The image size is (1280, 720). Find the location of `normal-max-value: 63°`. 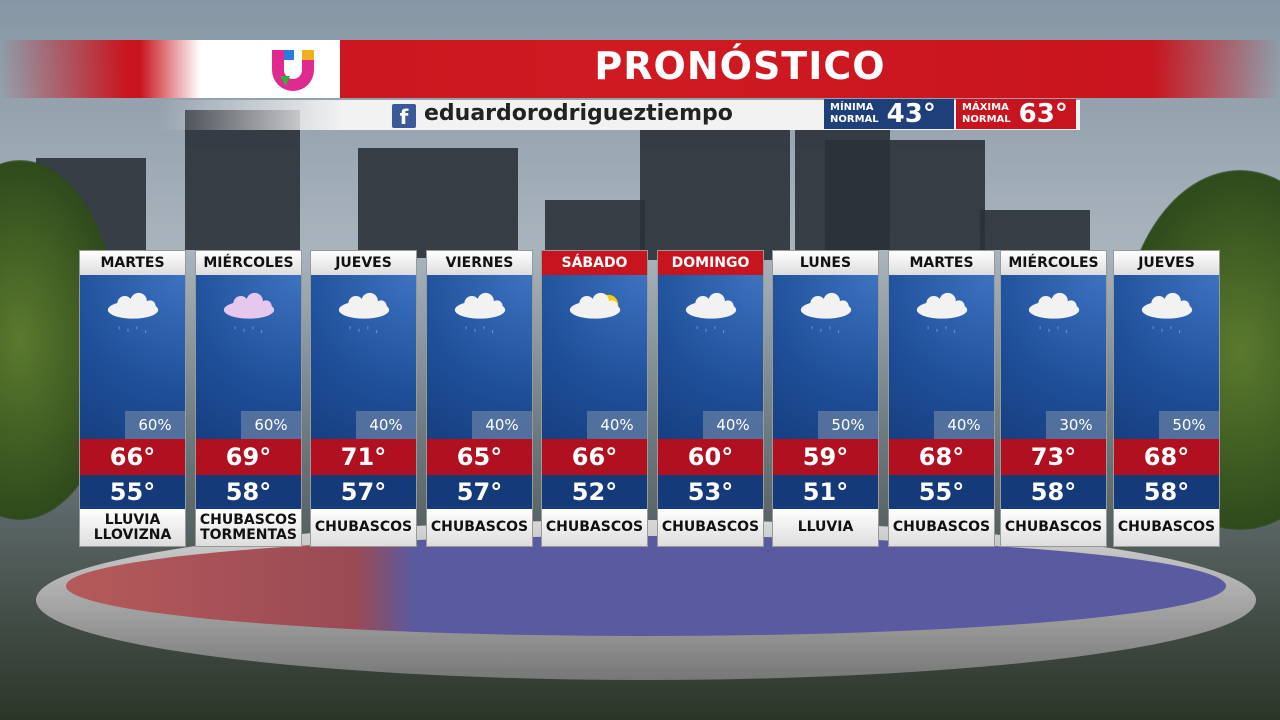

normal-max-value: 63° is located at coordinates (1043, 114).